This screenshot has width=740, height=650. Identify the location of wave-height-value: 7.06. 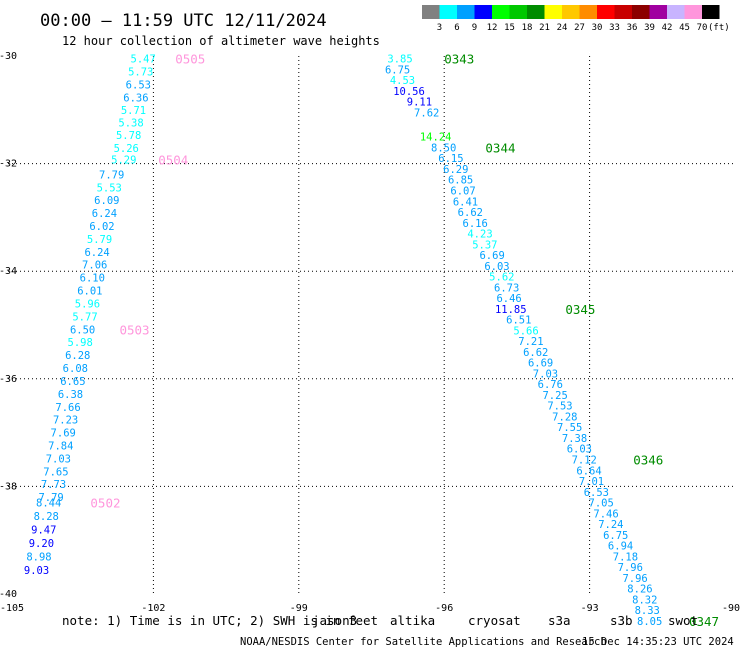
(94, 266).